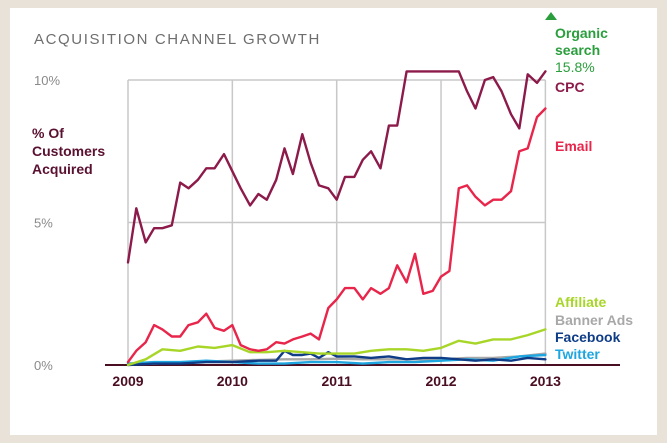 The width and height of the screenshot is (667, 443). I want to click on x-tick-labels: 2009 2010 2011 2012 2013, so click(336, 381).